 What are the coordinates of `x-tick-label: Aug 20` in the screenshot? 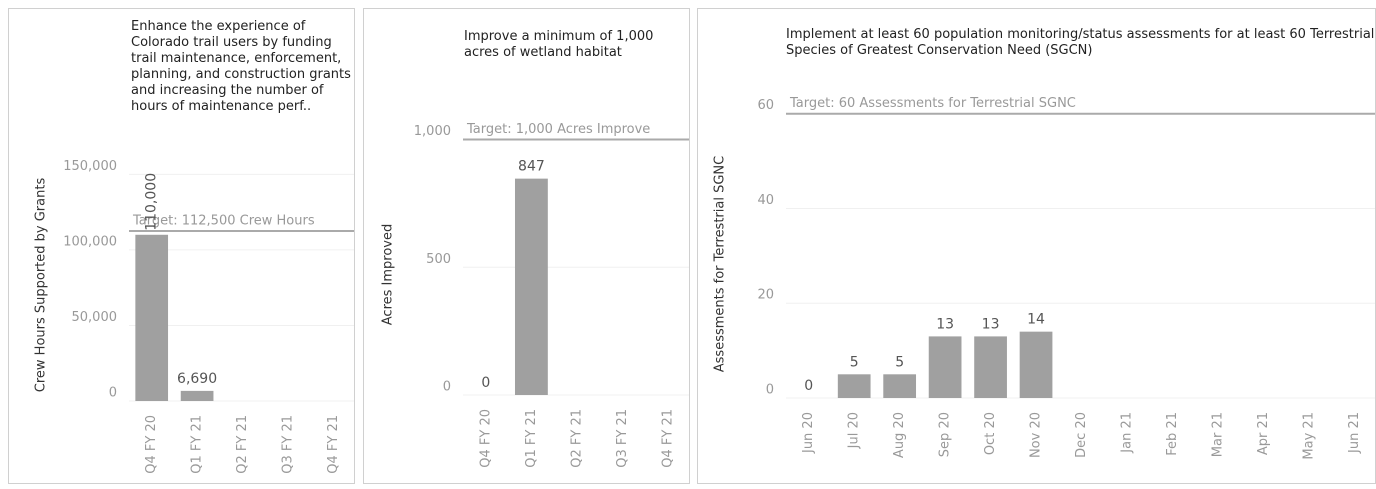 It's located at (899, 435).